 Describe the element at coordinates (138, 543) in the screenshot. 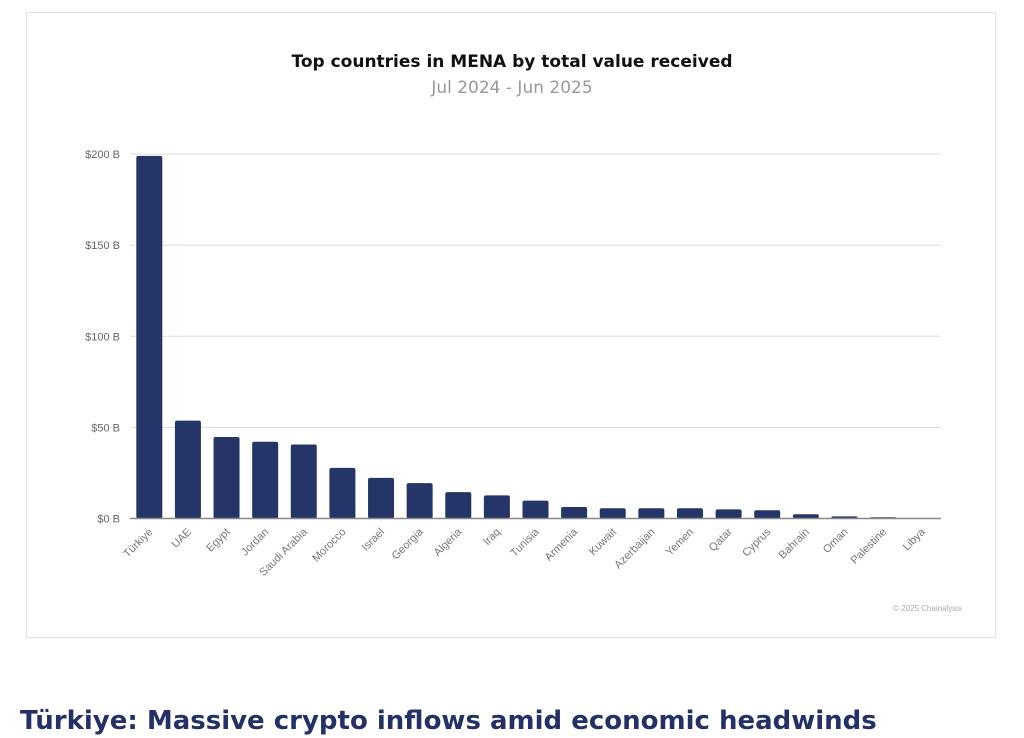

I see `x-tick-label: Türkiye` at that location.